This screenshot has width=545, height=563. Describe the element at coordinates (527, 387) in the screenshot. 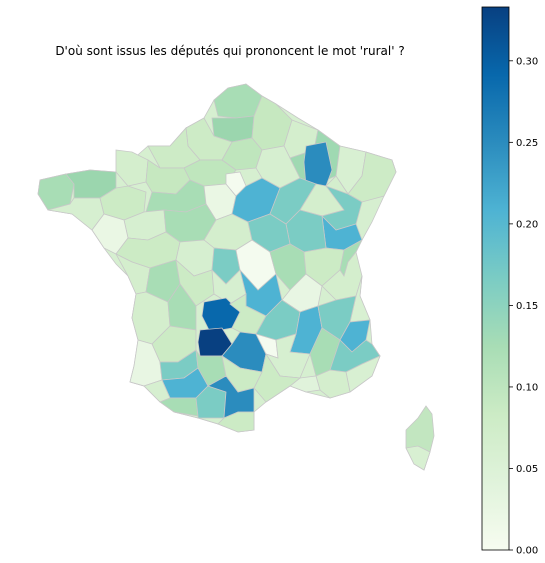

I see `colorbar-tick-label: 0.10` at that location.